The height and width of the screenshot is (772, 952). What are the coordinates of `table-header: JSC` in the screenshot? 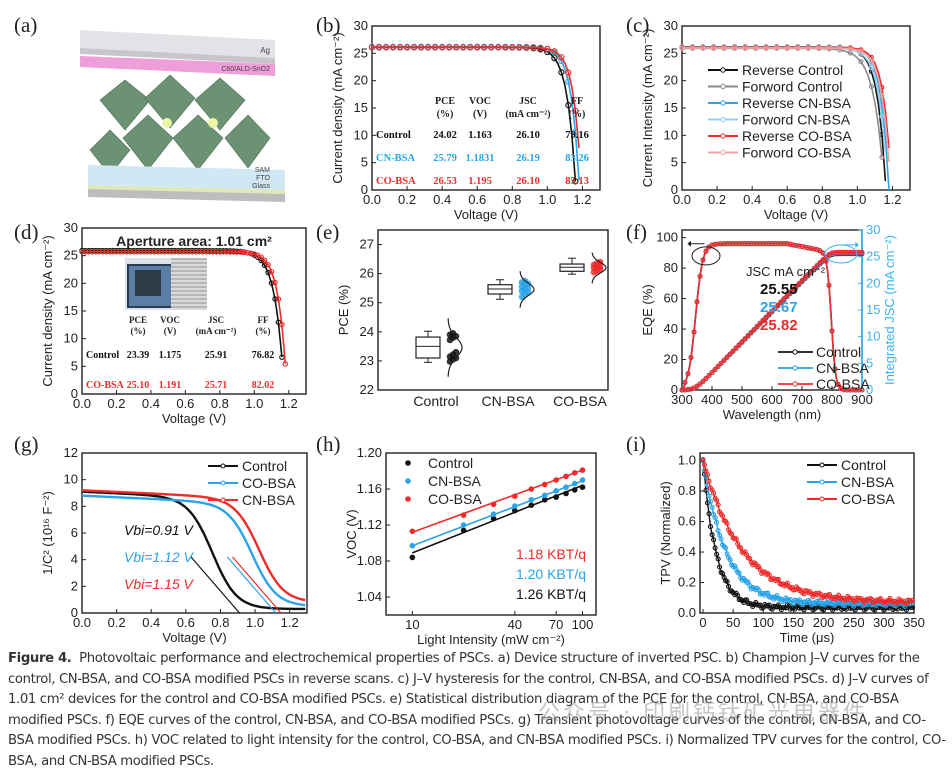 It's located at (216, 320).